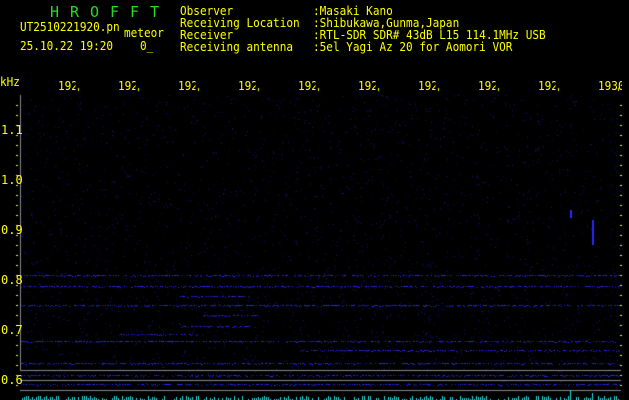 This screenshot has height=400, width=629. What do you see at coordinates (126, 86) in the screenshot?
I see `time-tick: 1922` at bounding box center [126, 86].